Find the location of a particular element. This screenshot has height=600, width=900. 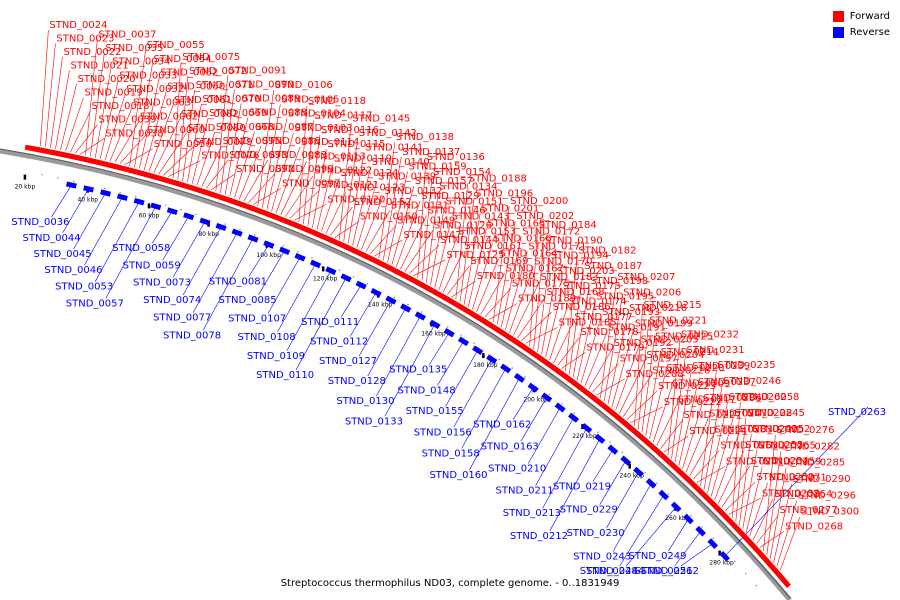

forward-gene-label: STND_0196 is located at coordinates (504, 193).